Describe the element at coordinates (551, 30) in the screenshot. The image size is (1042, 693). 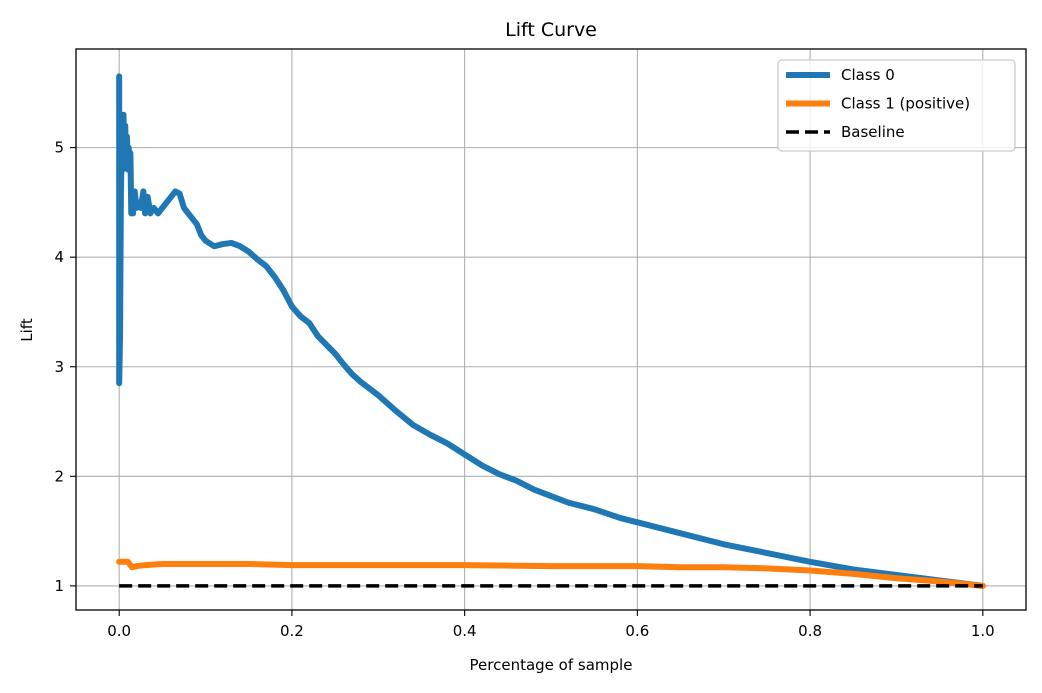
I see `chart-title: Lift Curve` at that location.